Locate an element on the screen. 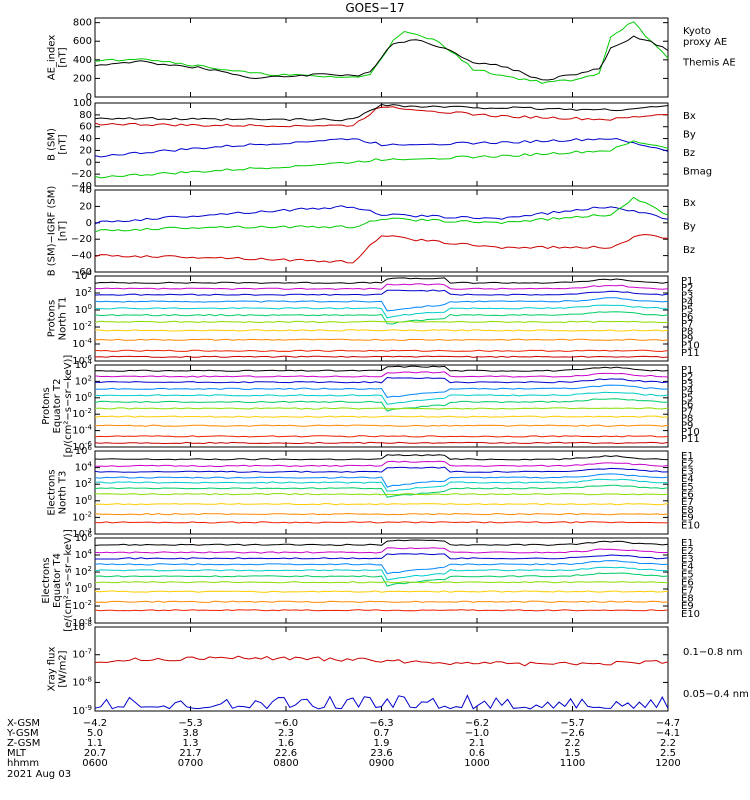 The height and width of the screenshot is (800, 750). ephemeris-value: 22.6 is located at coordinates (286, 753).